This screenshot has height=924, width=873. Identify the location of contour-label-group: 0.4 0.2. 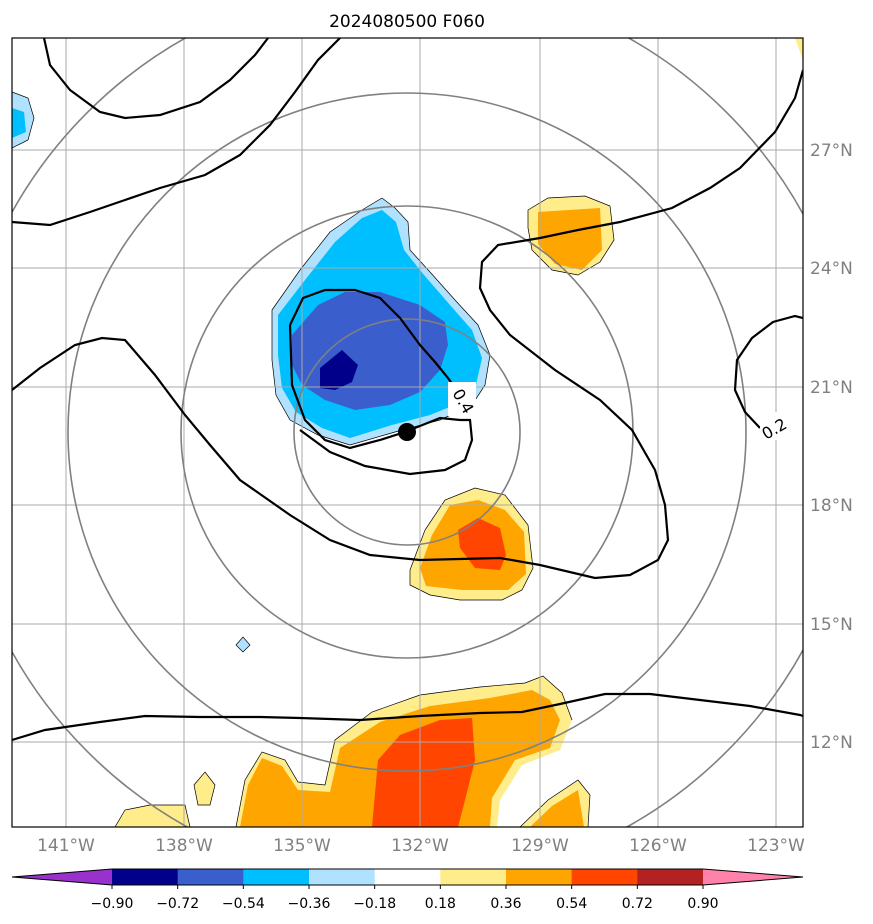
(620, 412).